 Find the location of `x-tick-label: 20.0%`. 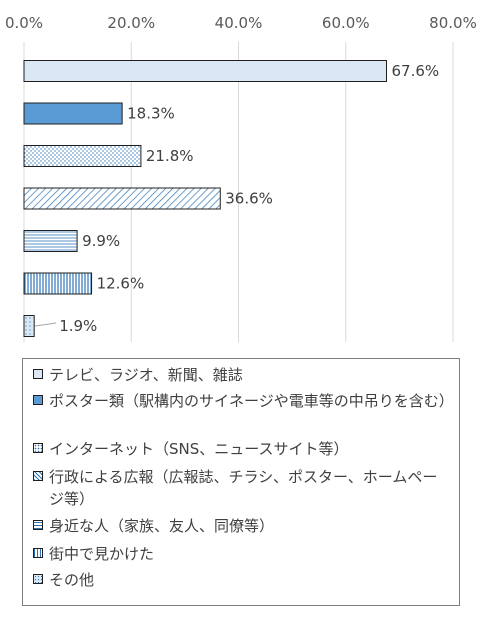

x-tick-label: 20.0% is located at coordinates (131, 23).